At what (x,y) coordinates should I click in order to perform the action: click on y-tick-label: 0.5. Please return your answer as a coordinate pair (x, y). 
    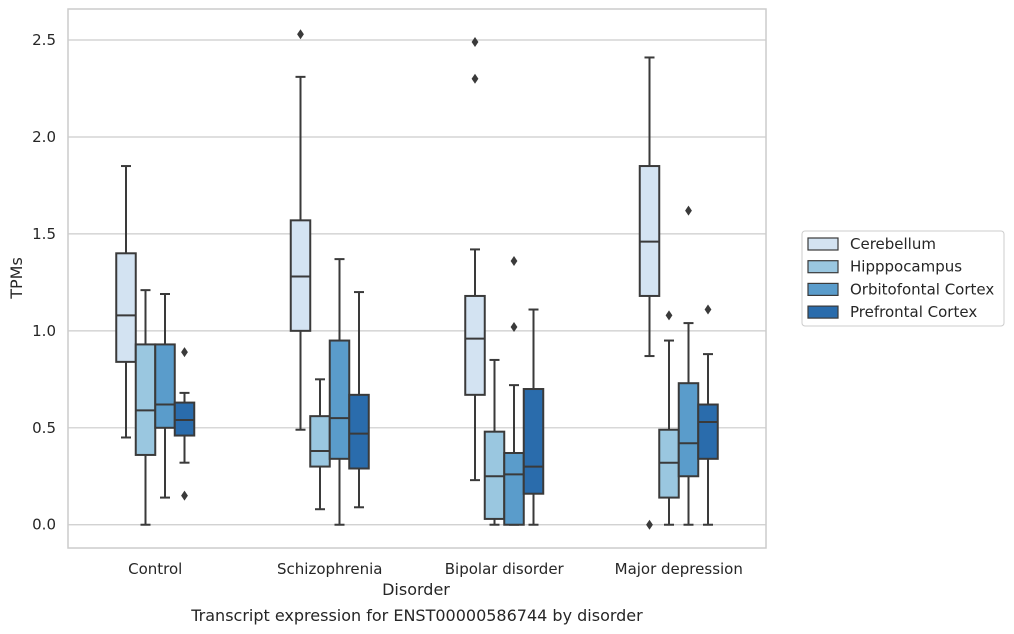
    Looking at the image, I should click on (44, 428).